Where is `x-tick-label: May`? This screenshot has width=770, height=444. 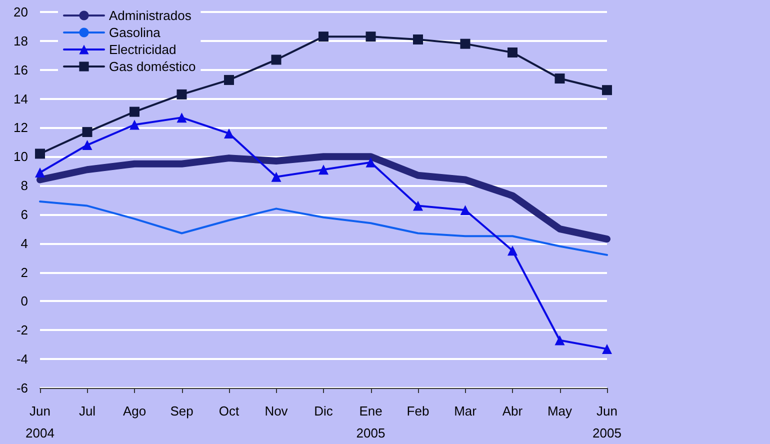
x-tick-label: May is located at coordinates (560, 411).